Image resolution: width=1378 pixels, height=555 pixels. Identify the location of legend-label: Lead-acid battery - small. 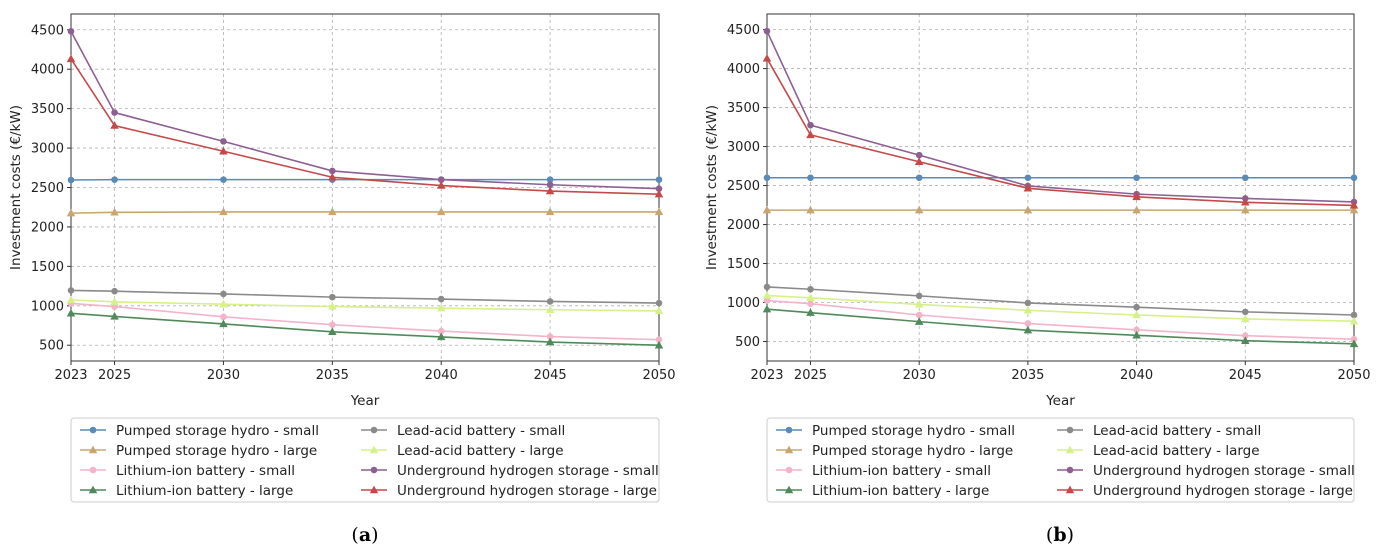
(481, 431).